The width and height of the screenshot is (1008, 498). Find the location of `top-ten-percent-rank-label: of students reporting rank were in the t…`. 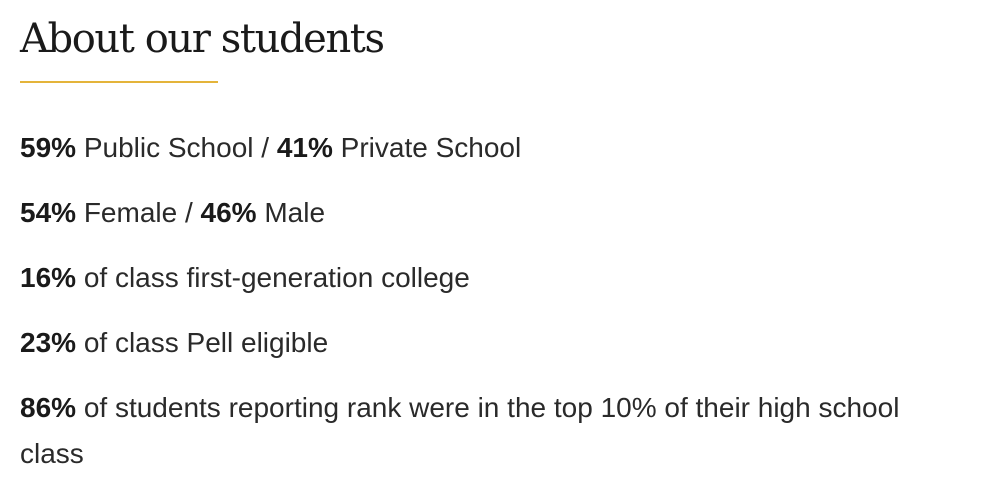

top-ten-percent-rank-label: of students reporting rank were in the t… is located at coordinates (460, 430).